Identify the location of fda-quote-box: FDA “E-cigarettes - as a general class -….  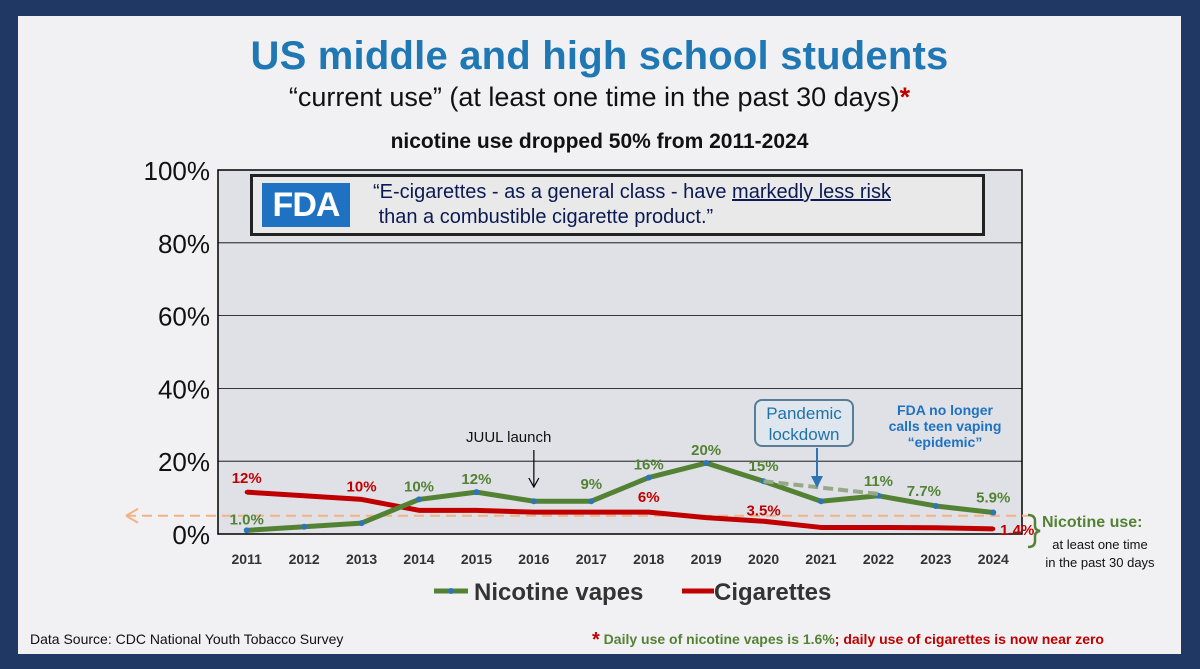
(617, 205).